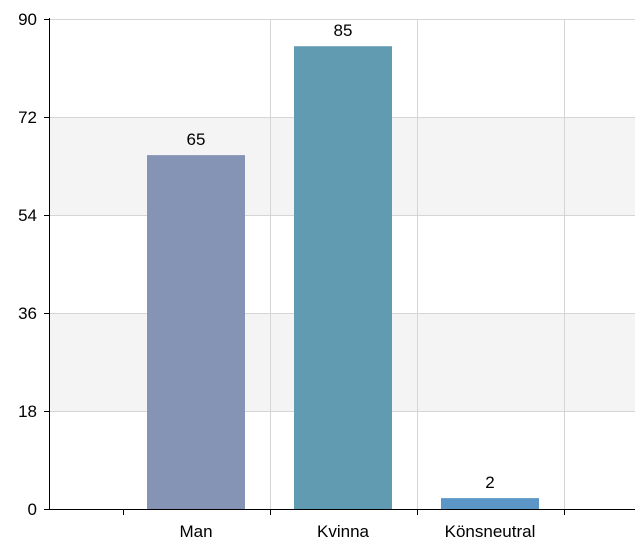 Image resolution: width=639 pixels, height=551 pixels. Describe the element at coordinates (27, 215) in the screenshot. I see `y-tick-label: 54` at that location.